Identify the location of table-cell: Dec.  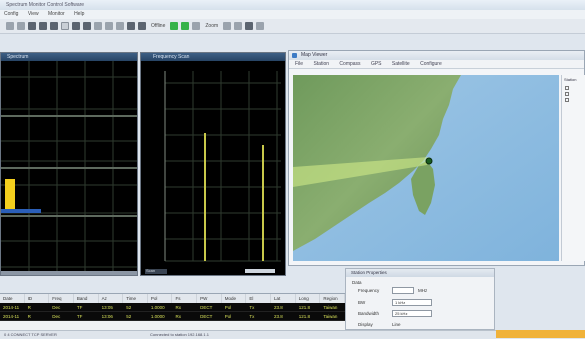
(56, 316).